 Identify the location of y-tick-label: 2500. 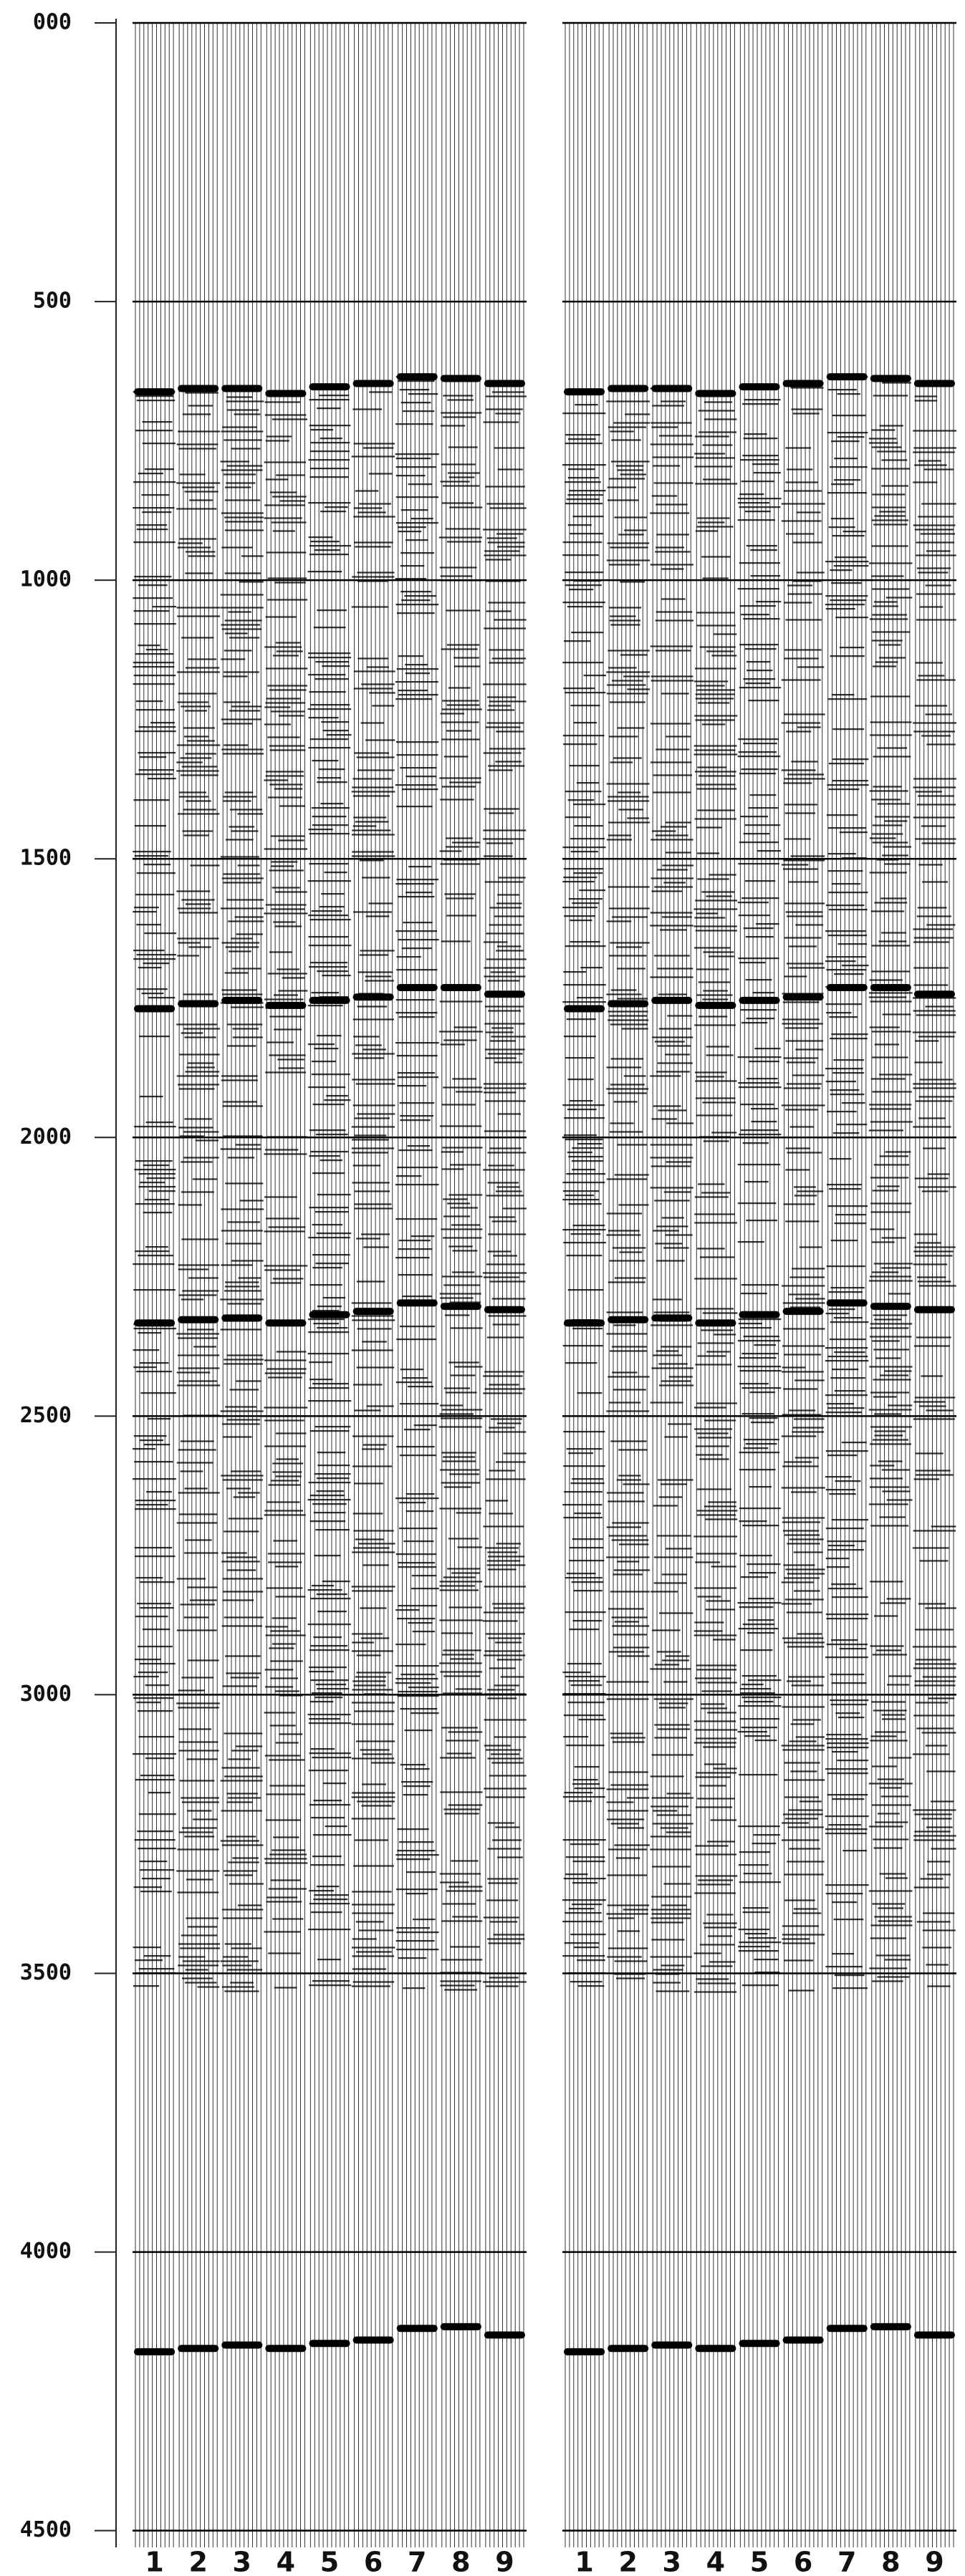
(46, 1415).